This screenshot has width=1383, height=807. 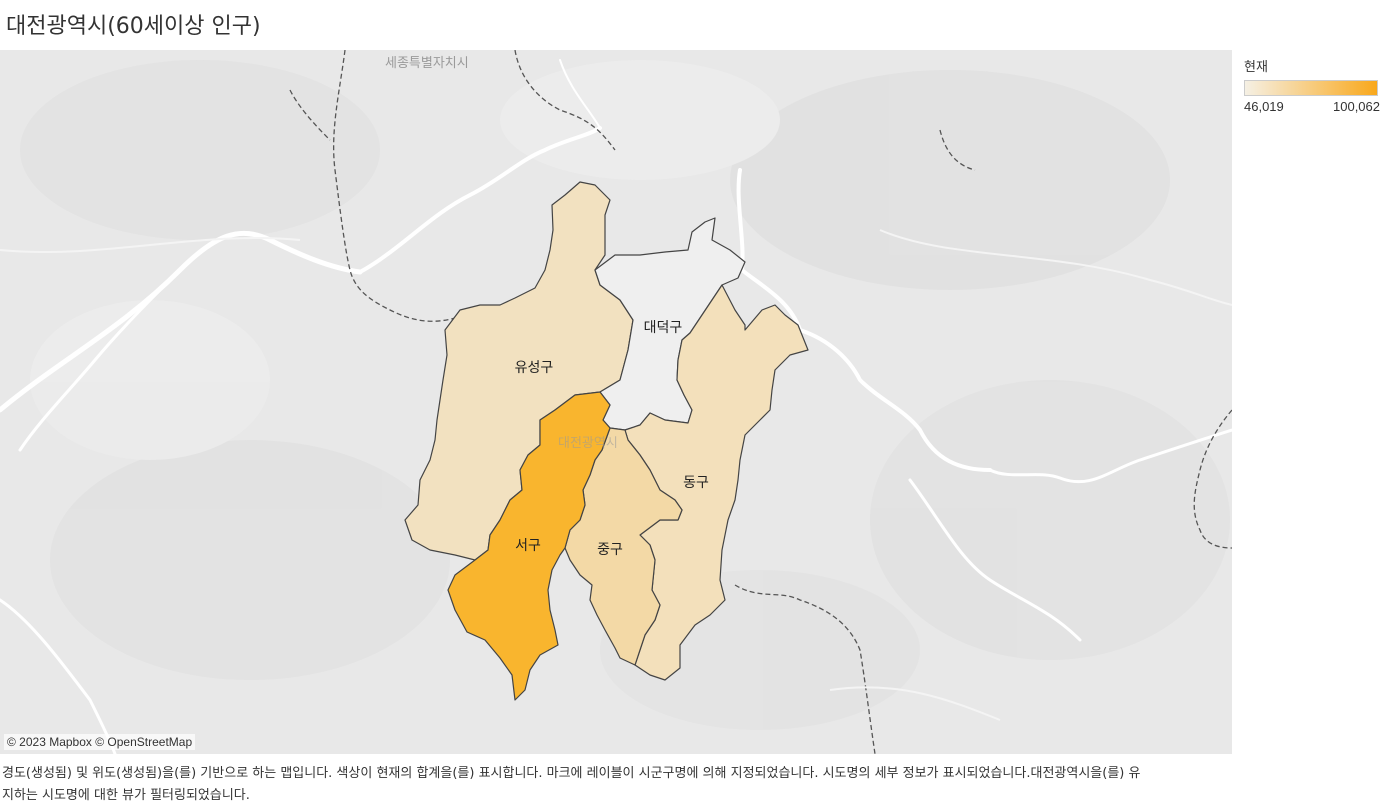 I want to click on legend-color-ramp, so click(x=1311, y=88).